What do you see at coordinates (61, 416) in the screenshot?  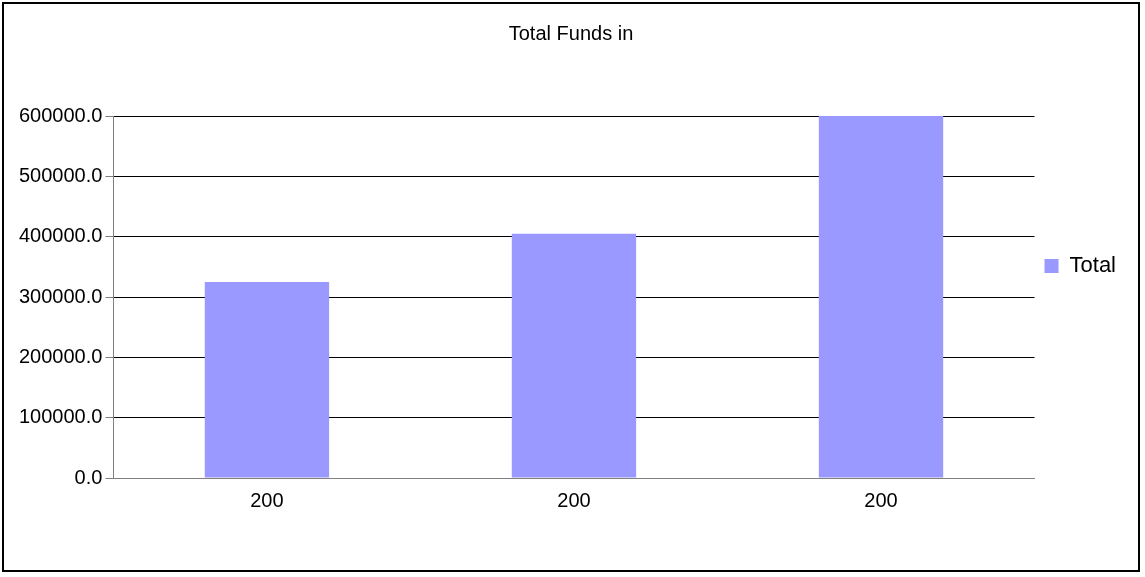 I see `y-tick-label: 100000.0` at bounding box center [61, 416].